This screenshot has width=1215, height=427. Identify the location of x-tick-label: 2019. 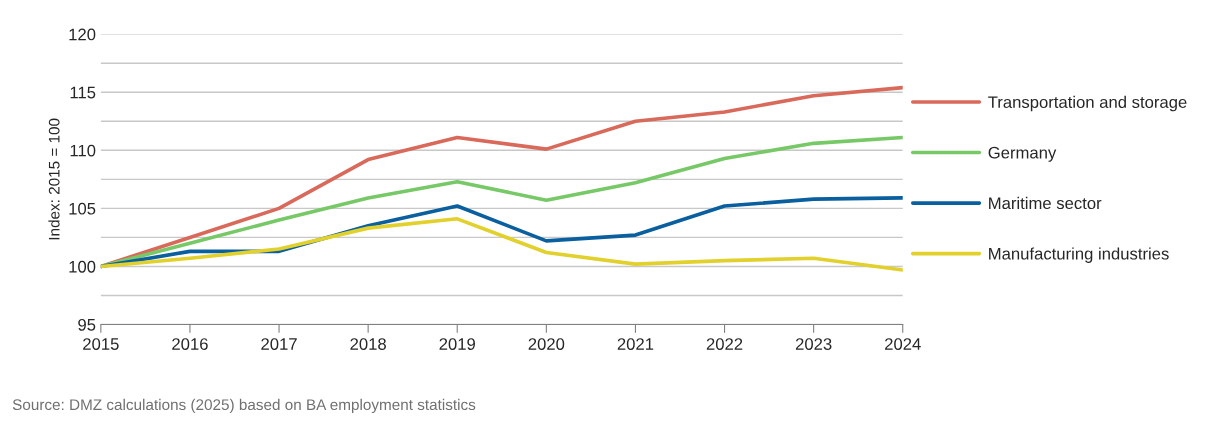
(457, 344).